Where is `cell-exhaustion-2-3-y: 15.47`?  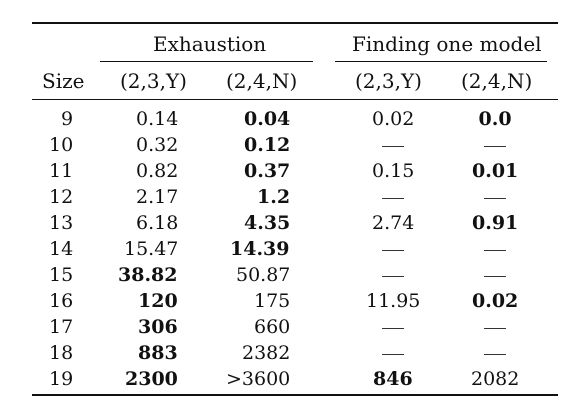
cell-exhaustion-2-3-y: 15.47 is located at coordinates (151, 249).